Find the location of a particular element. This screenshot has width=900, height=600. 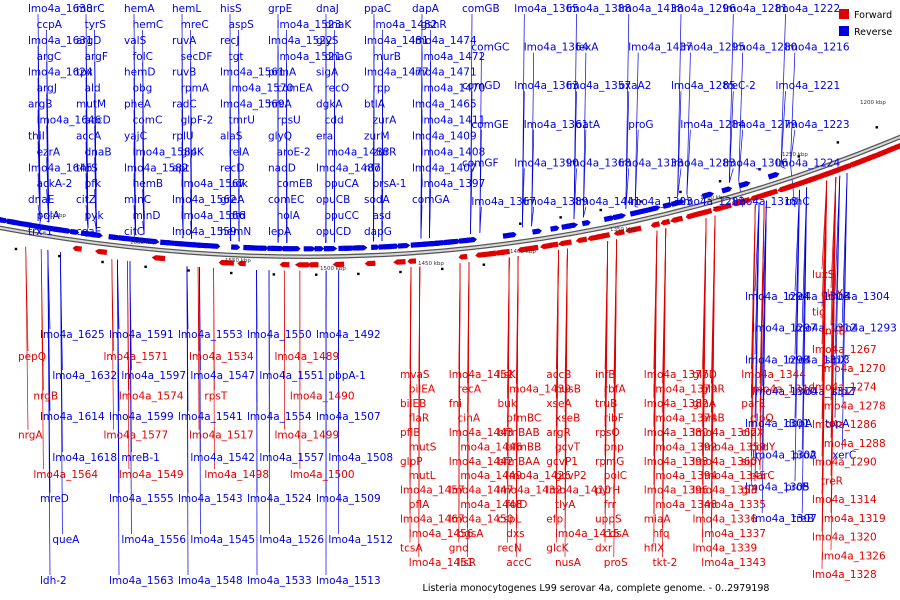

reverse-gene-label: lmo4a_1512 is located at coordinates (360, 540).